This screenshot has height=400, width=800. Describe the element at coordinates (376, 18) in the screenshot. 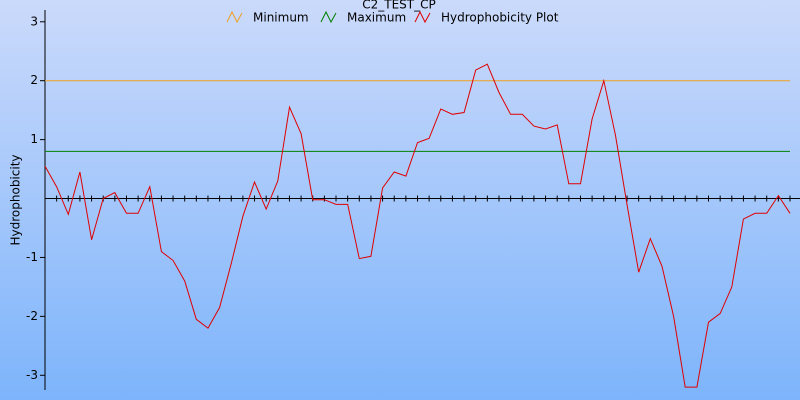

I see `legend-label: Maximum` at that location.